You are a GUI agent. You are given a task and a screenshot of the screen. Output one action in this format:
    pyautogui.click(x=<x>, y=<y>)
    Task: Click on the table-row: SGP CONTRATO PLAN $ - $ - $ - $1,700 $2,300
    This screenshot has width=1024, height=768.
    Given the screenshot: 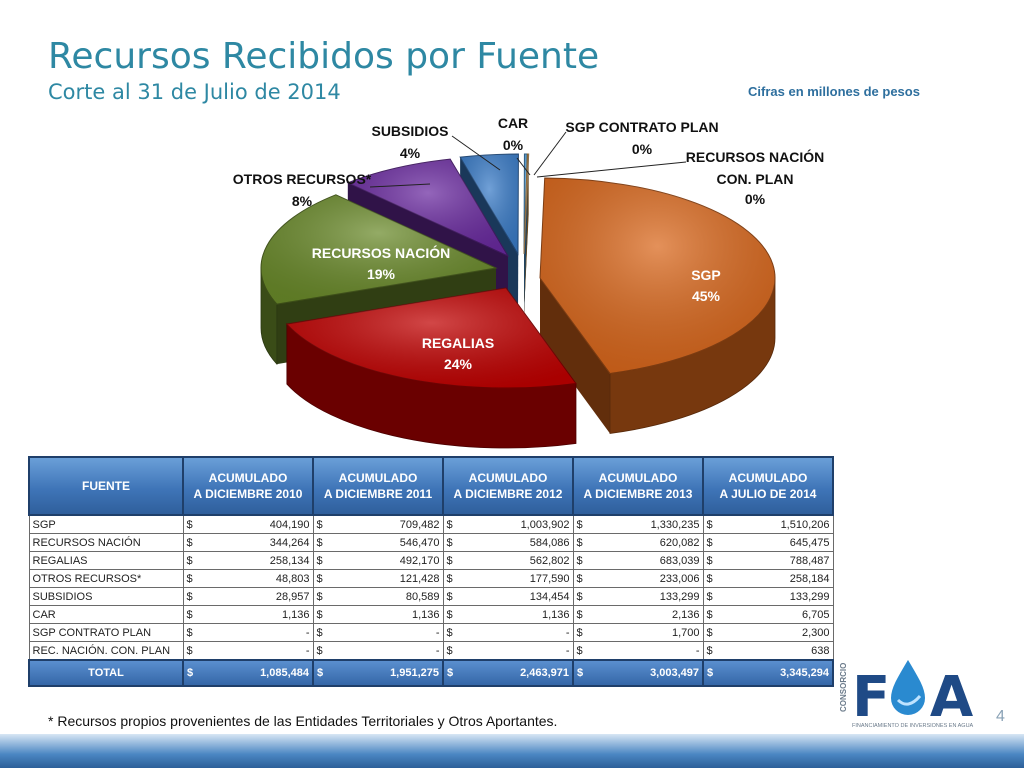 What is the action you would take?
    pyautogui.click(x=431, y=632)
    